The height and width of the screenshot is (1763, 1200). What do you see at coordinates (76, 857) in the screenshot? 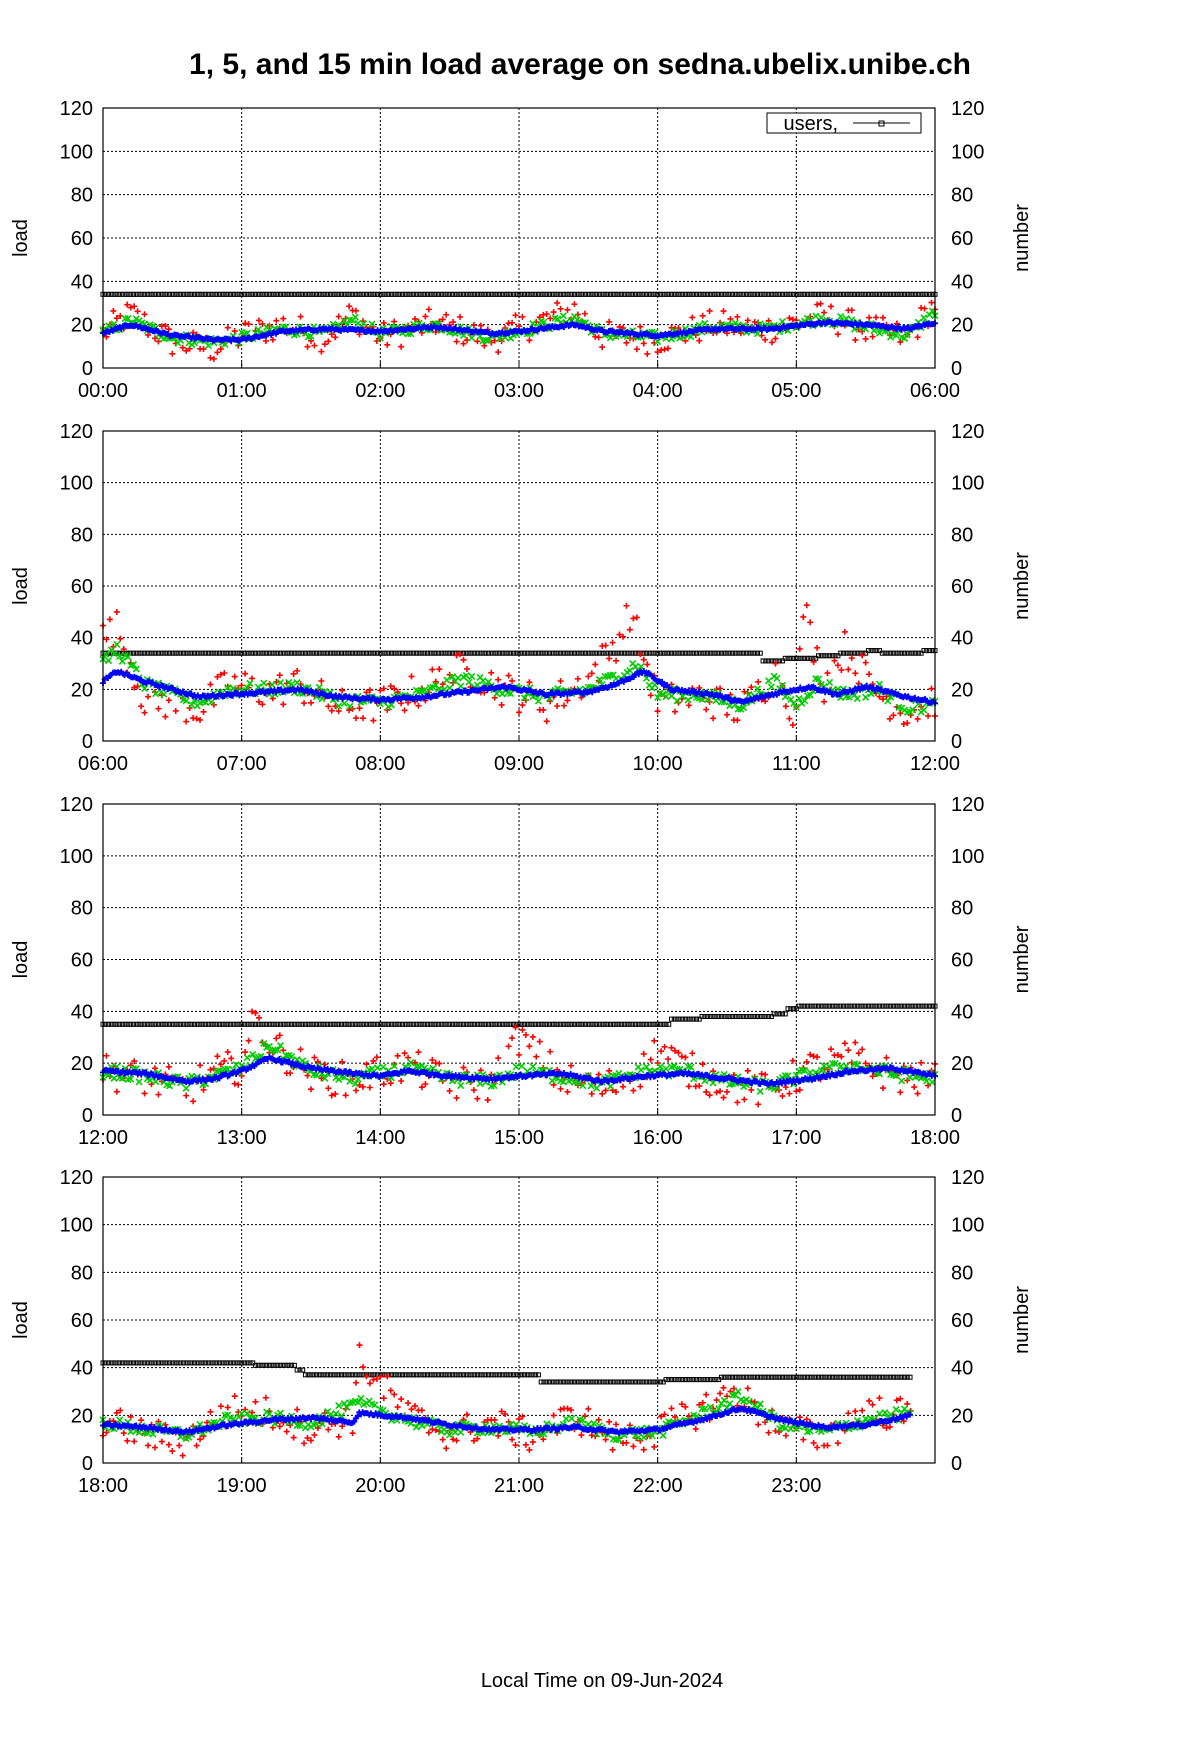
I see `y-tick-label: 100` at bounding box center [76, 857].